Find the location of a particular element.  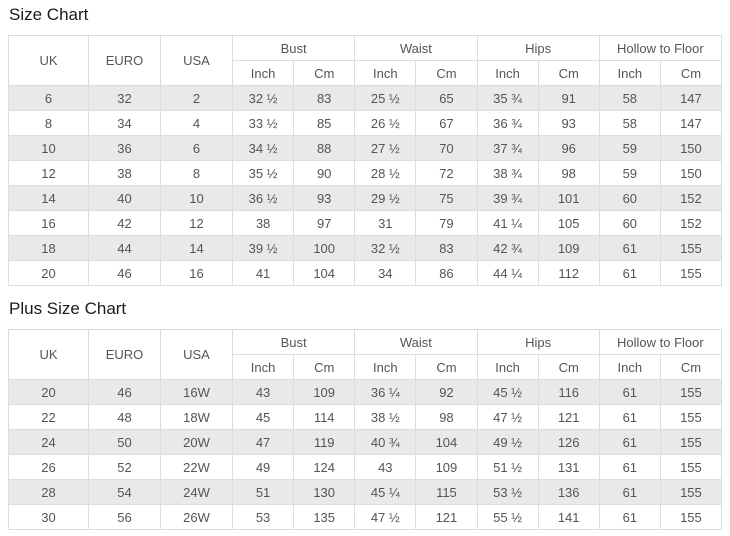

table-cell: 115 is located at coordinates (446, 492).